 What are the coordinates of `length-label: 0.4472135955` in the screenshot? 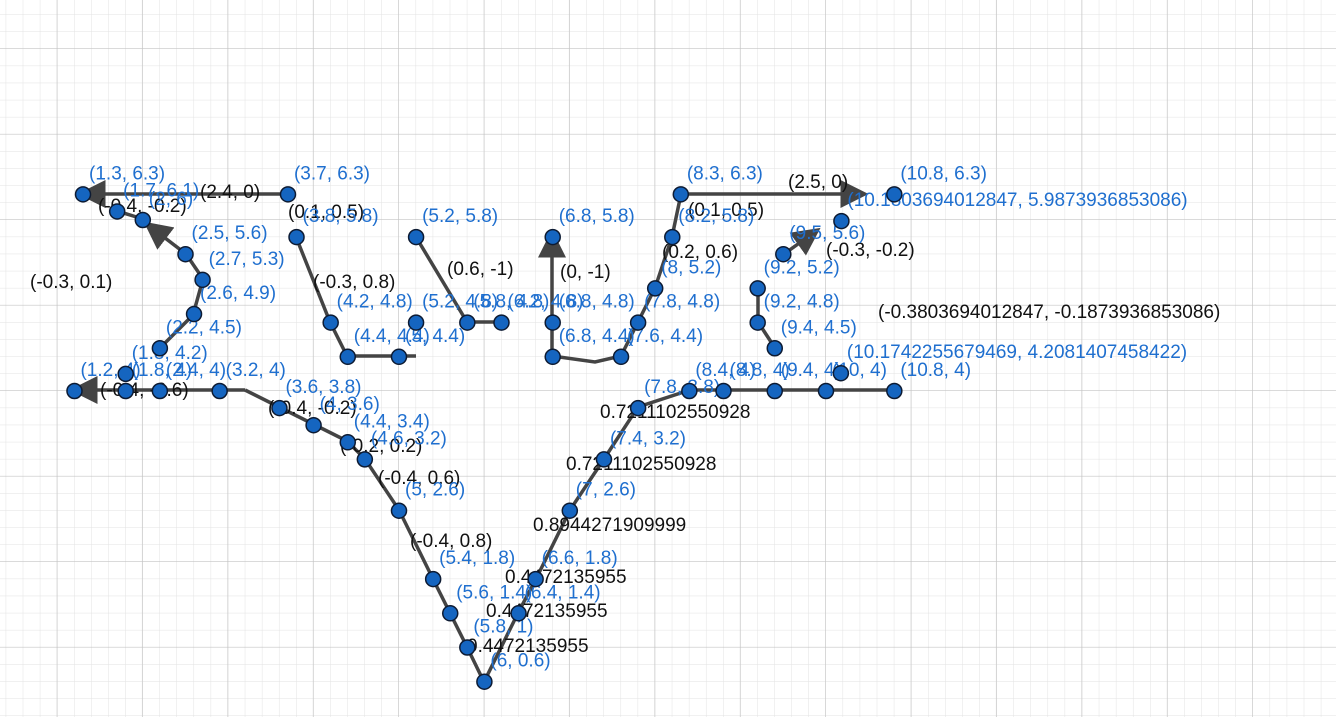 It's located at (528, 646).